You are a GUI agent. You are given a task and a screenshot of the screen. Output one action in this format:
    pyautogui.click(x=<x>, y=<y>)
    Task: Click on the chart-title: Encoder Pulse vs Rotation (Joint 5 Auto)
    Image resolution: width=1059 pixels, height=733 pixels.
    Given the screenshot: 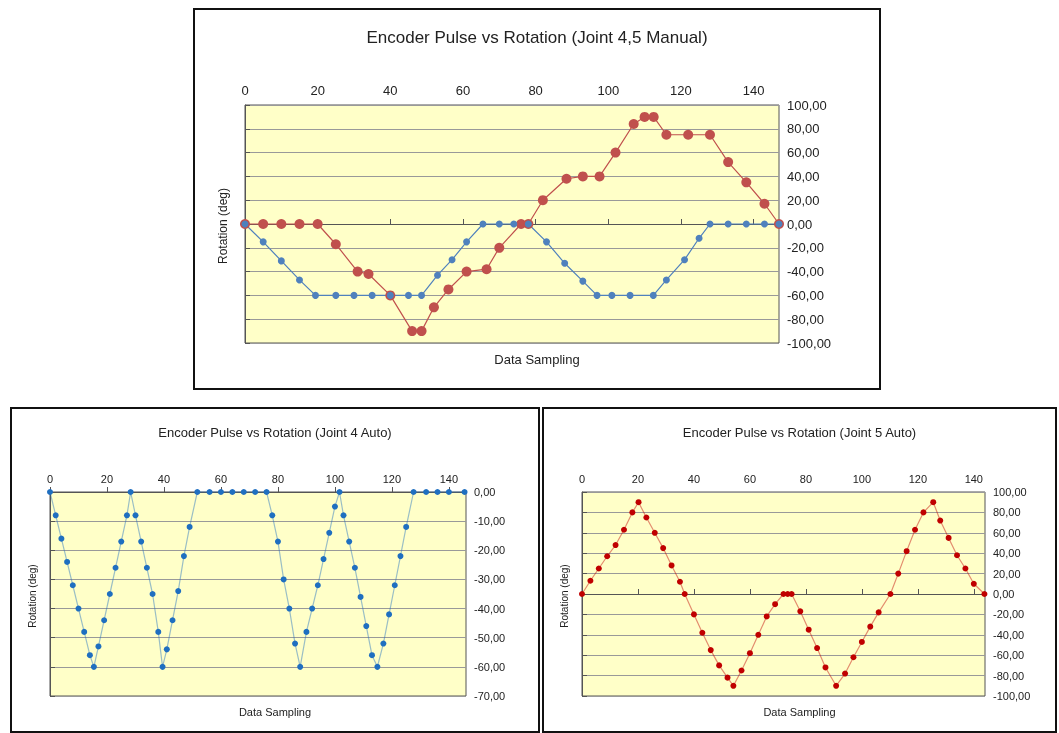 What is the action you would take?
    pyautogui.click(x=799, y=432)
    